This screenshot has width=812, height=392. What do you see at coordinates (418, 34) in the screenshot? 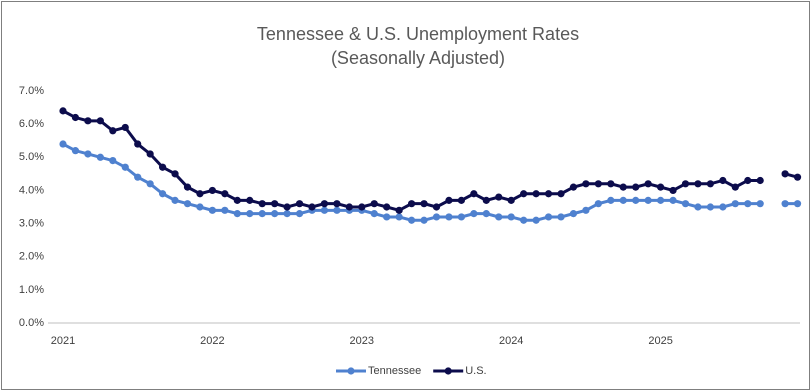
I see `chart-title: Tennessee & U.S. Unemployment Rates` at bounding box center [418, 34].